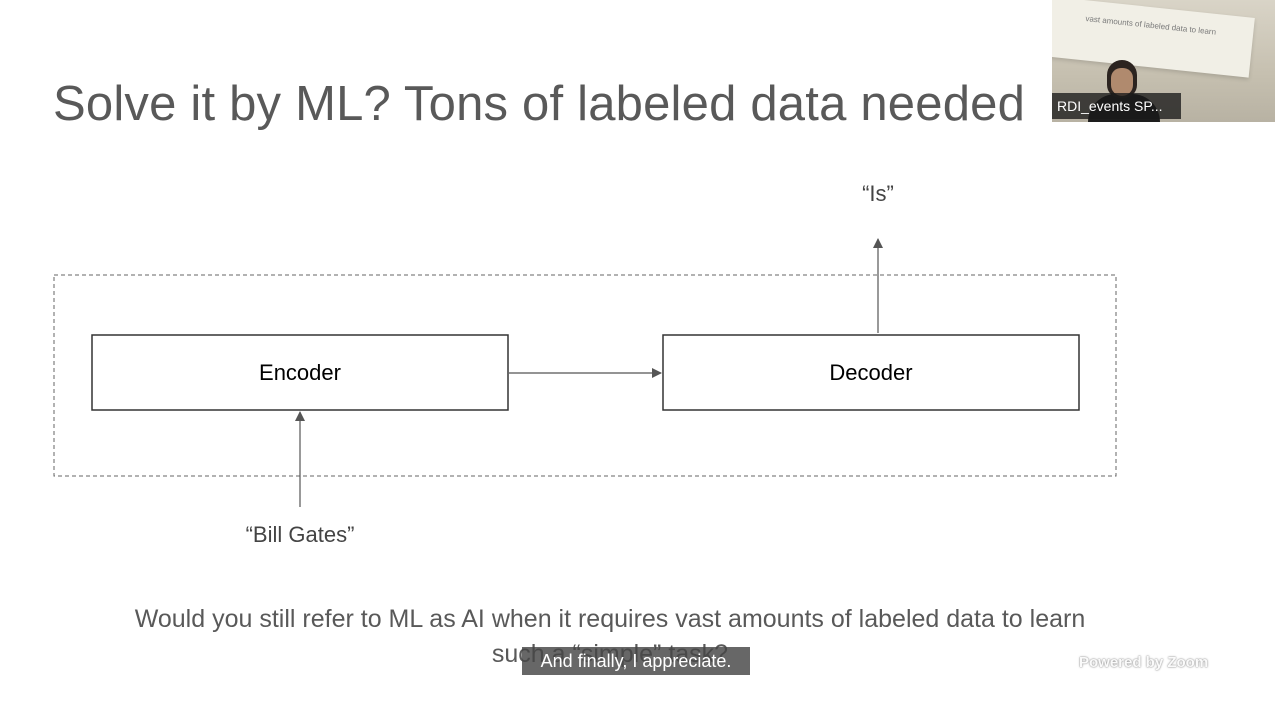 The width and height of the screenshot is (1275, 715). I want to click on live-caption: And finally, I appreciate., so click(636, 661).